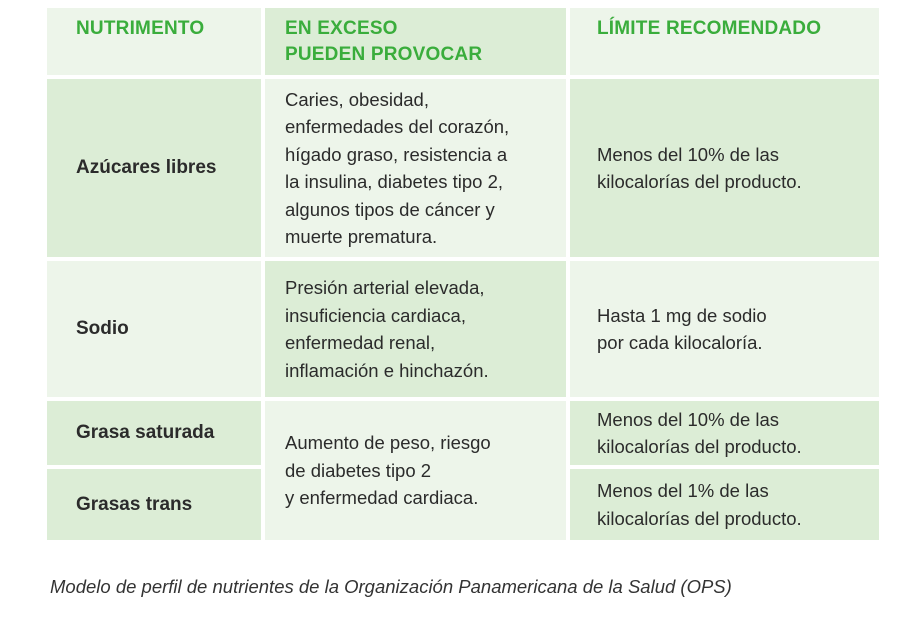  I want to click on table-row-saturated-fat-nutrient: Grasa saturada, so click(156, 435).